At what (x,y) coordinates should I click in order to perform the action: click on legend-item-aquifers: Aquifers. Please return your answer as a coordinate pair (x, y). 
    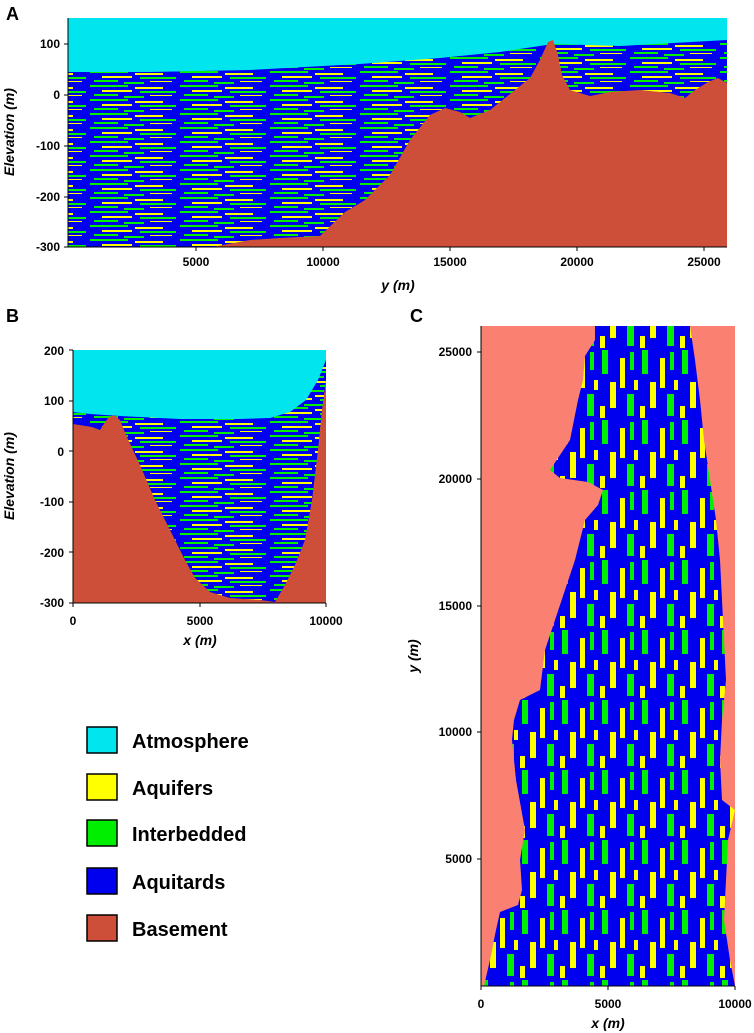
    Looking at the image, I should click on (149, 787).